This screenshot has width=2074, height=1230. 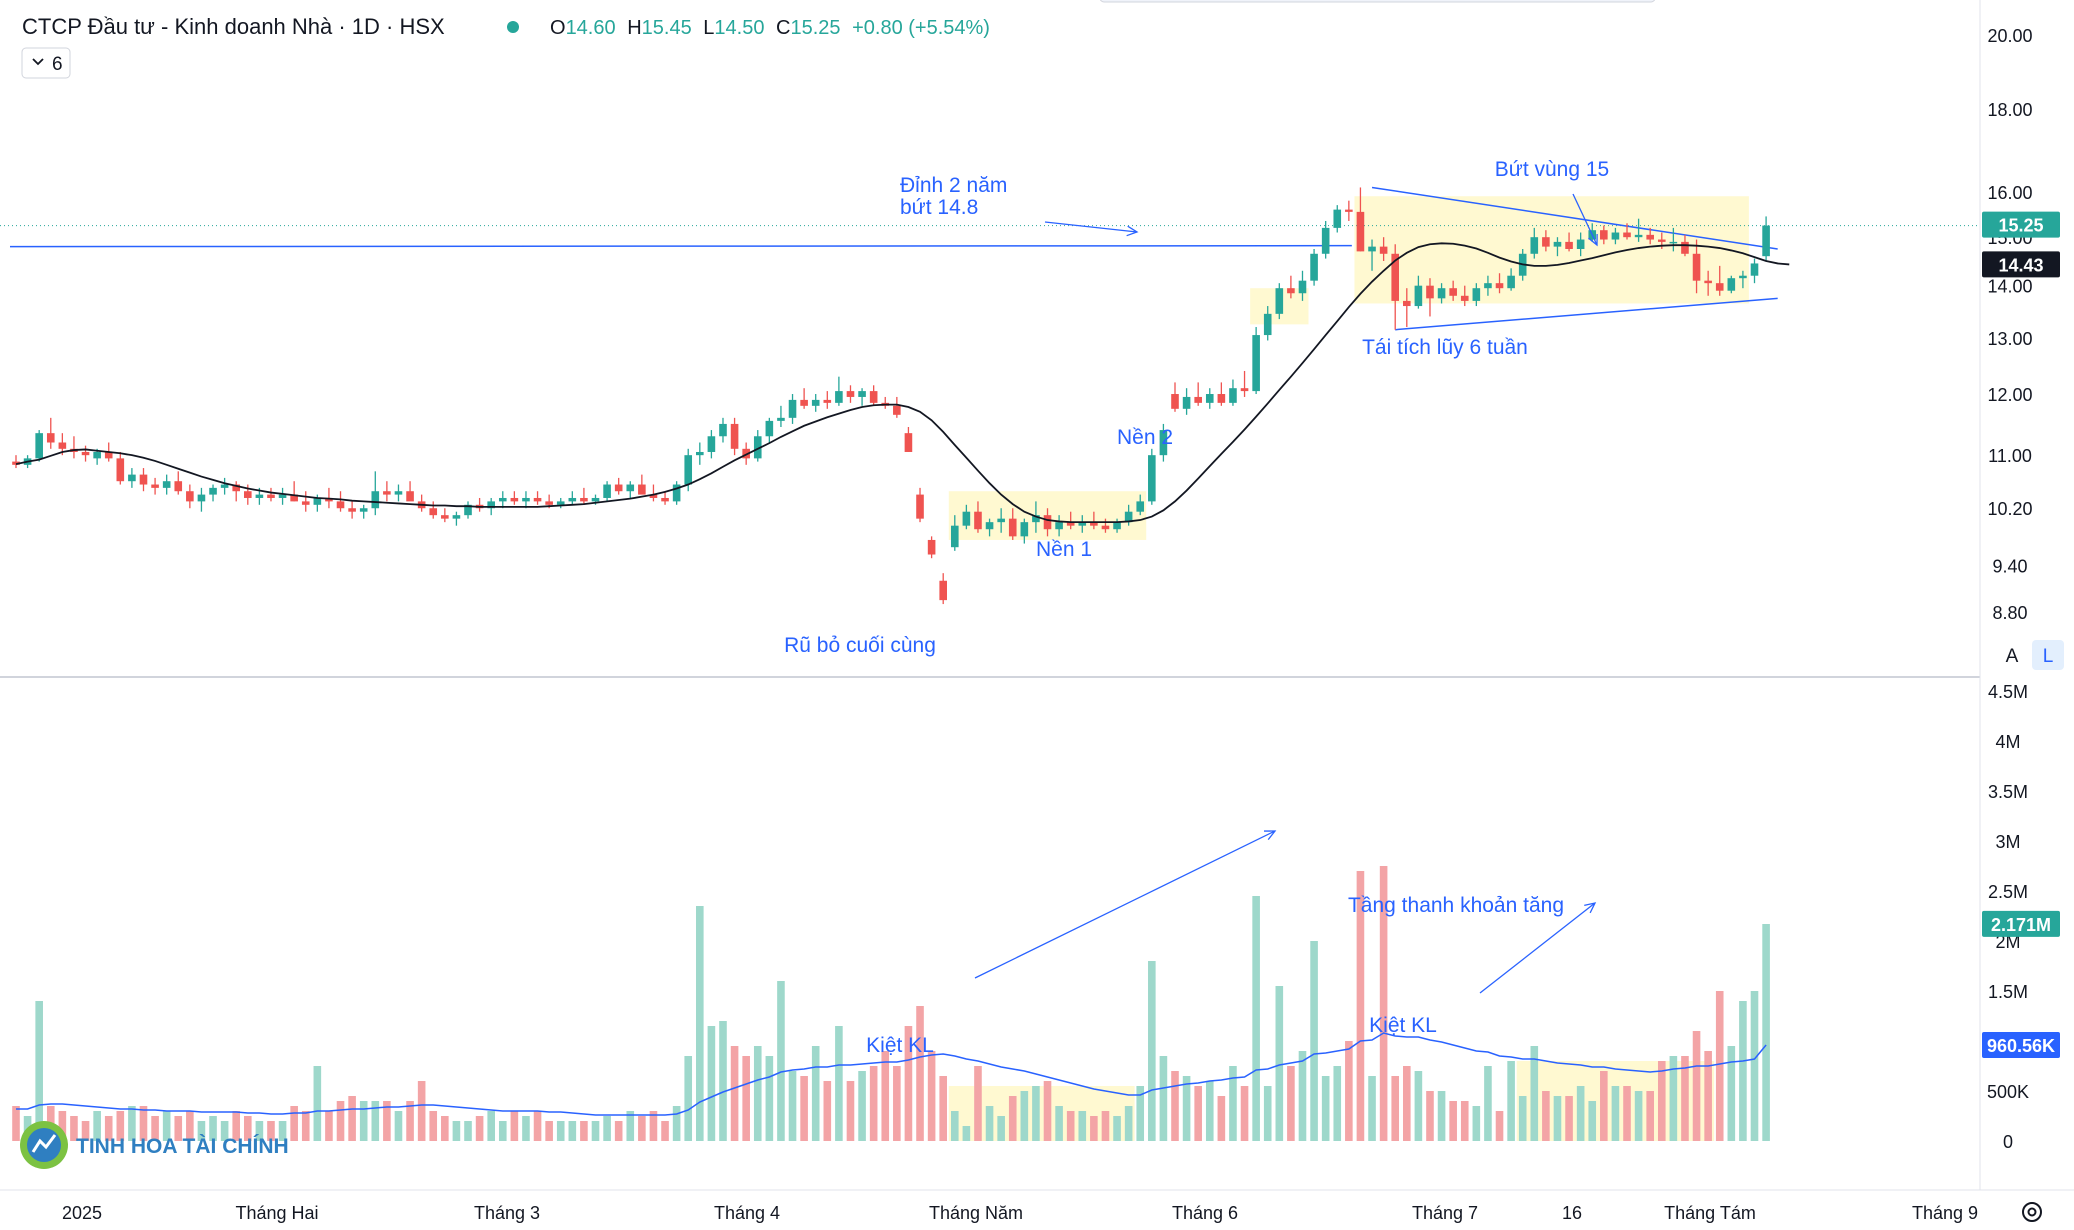 I want to click on annotation-dinh-2-nam: bứt 14.8, so click(x=939, y=207).